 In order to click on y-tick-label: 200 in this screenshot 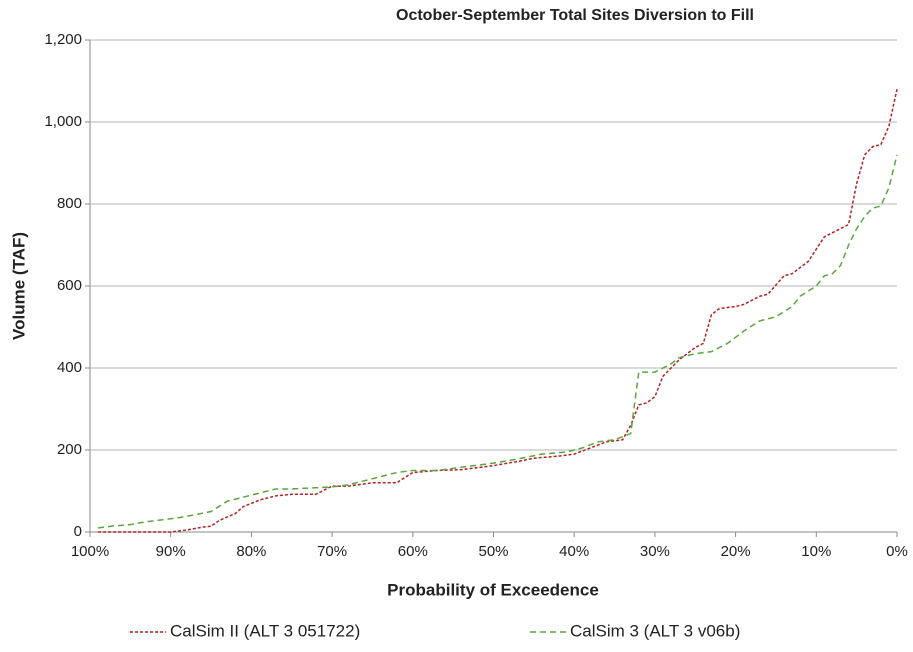, I will do `click(69, 449)`.